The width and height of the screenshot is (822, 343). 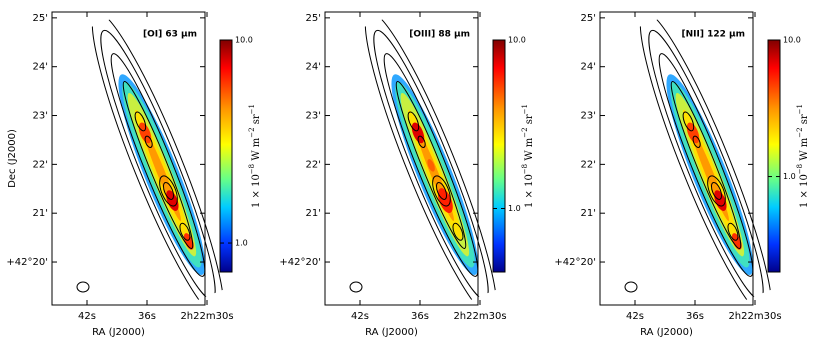 I want to click on panel-title: [OIII] 88 μm, so click(x=439, y=35).